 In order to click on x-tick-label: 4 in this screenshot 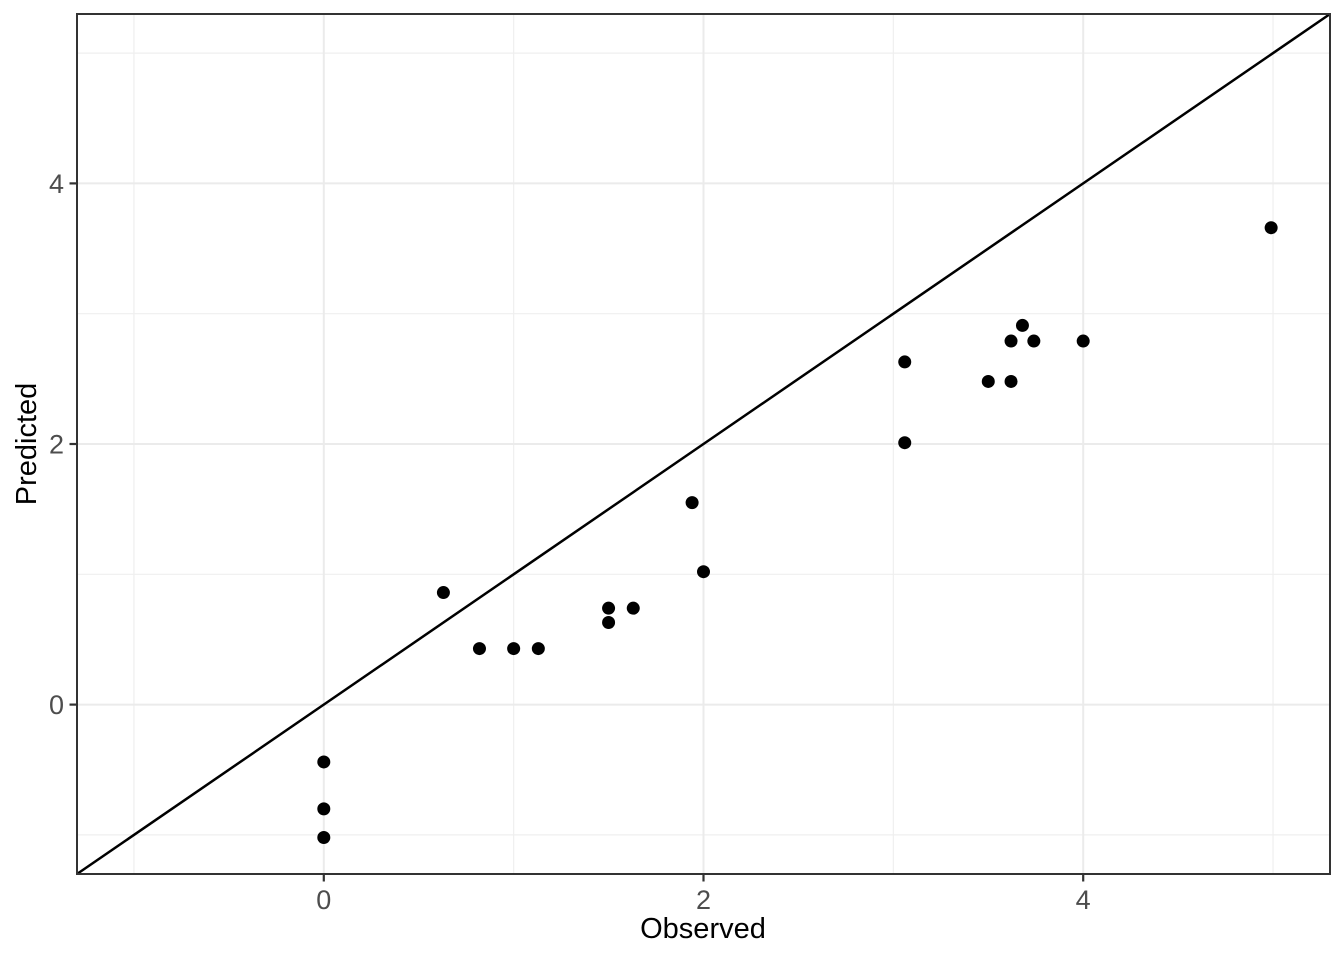, I will do `click(1083, 900)`.